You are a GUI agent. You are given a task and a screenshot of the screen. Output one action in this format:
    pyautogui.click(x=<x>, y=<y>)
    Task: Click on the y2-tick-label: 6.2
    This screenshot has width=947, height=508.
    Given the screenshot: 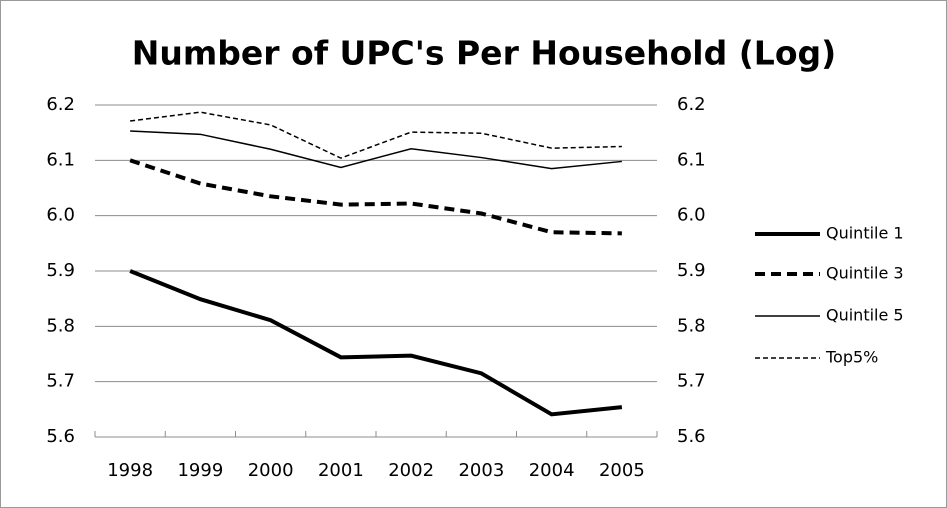 What is the action you would take?
    pyautogui.click(x=691, y=104)
    